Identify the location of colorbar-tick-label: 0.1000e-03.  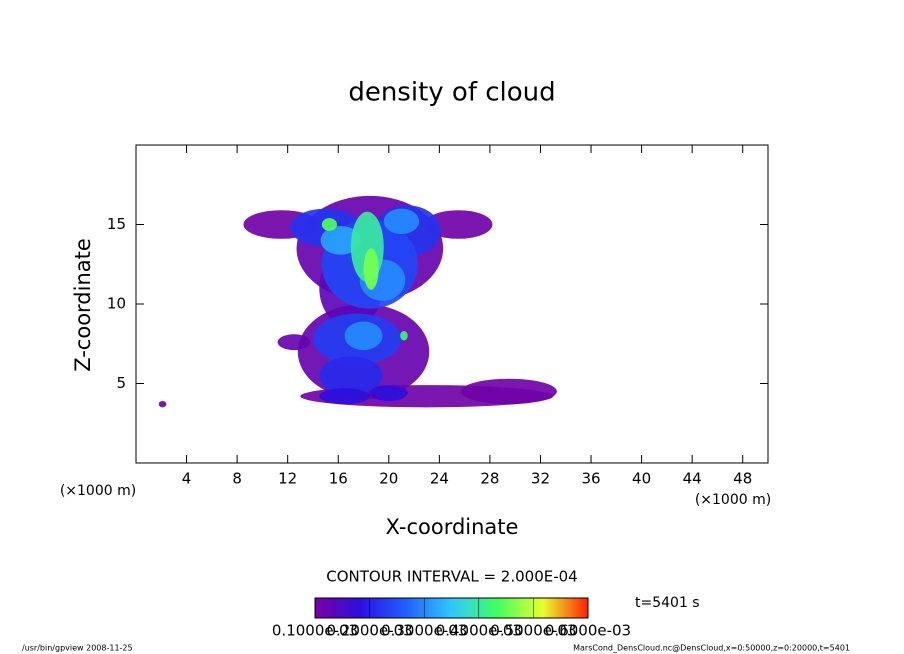
(315, 631).